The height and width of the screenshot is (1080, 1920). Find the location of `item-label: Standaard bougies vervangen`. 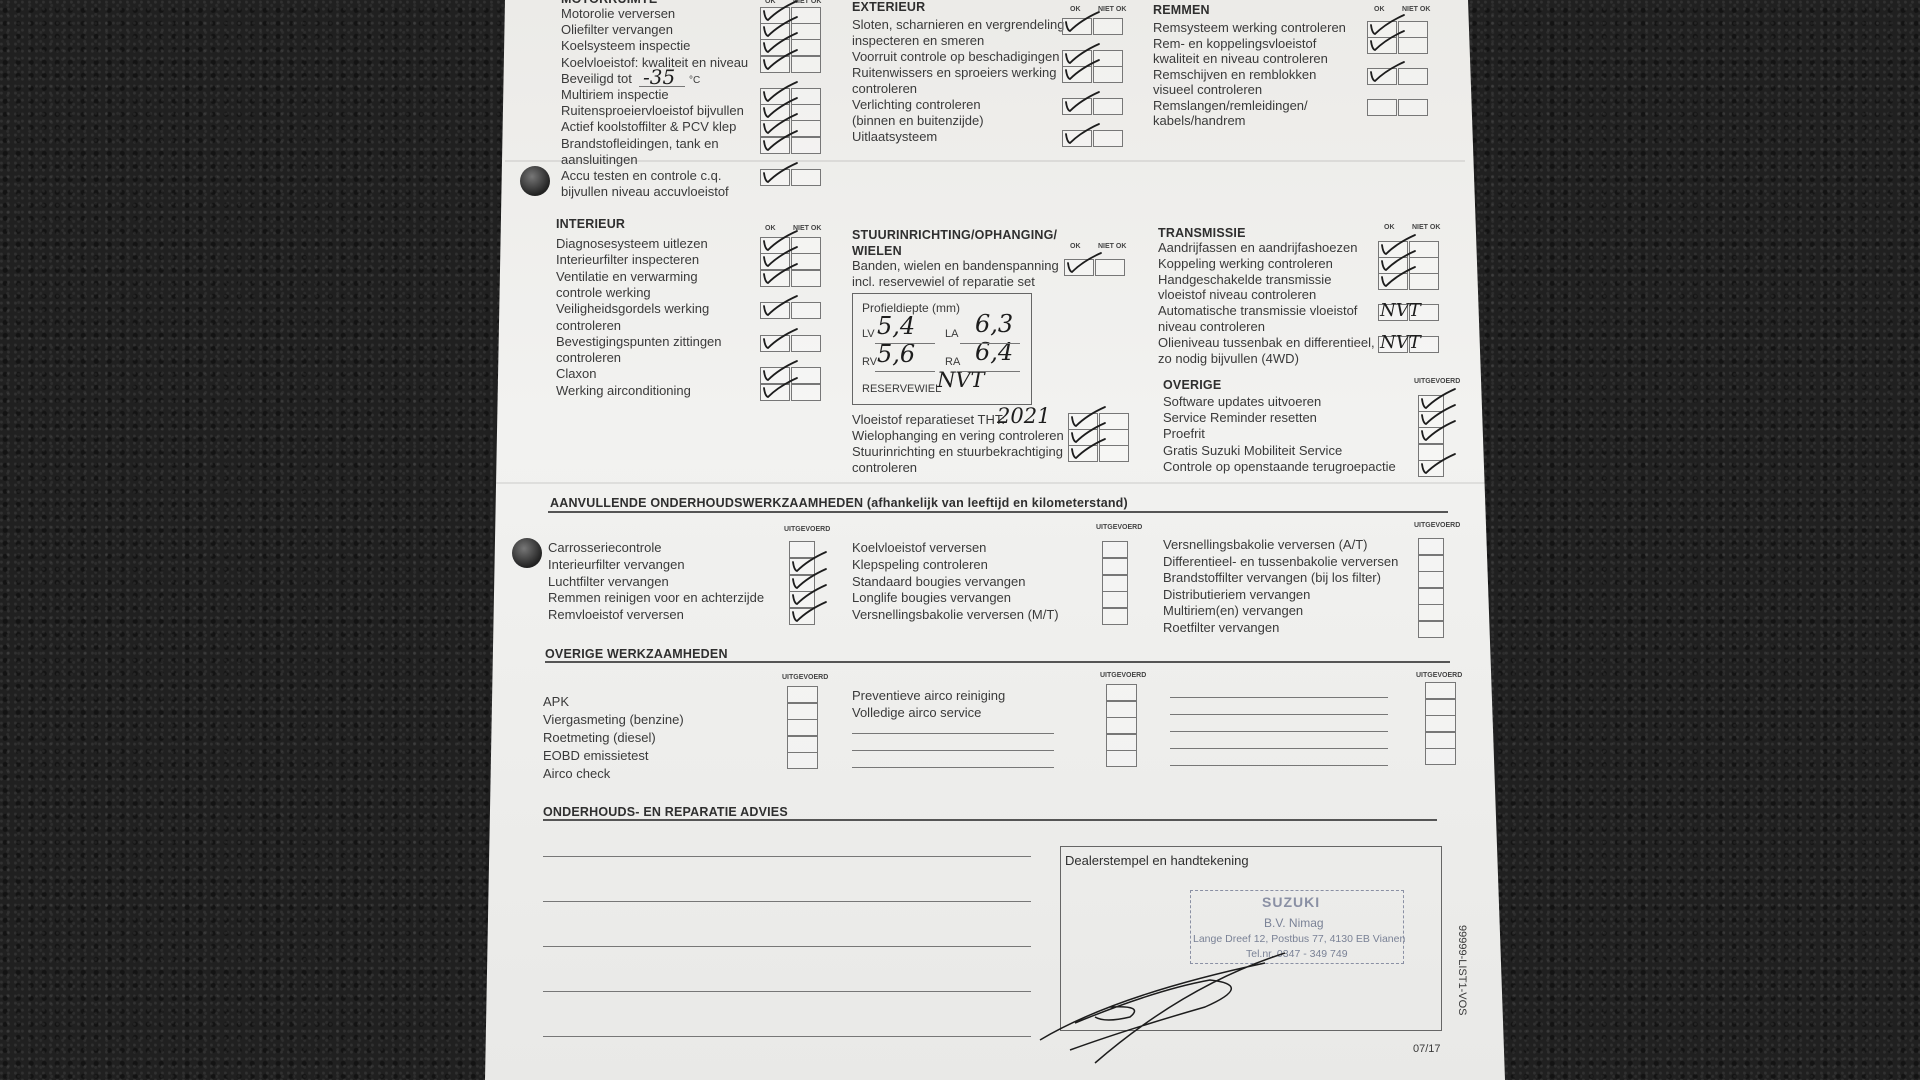

item-label: Standaard bougies vervangen is located at coordinates (939, 581).